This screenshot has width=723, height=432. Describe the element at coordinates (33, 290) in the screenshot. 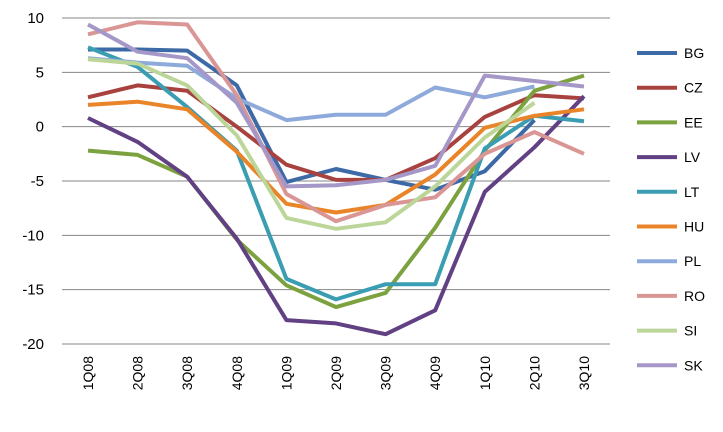

I see `y-tick-label: -15` at that location.